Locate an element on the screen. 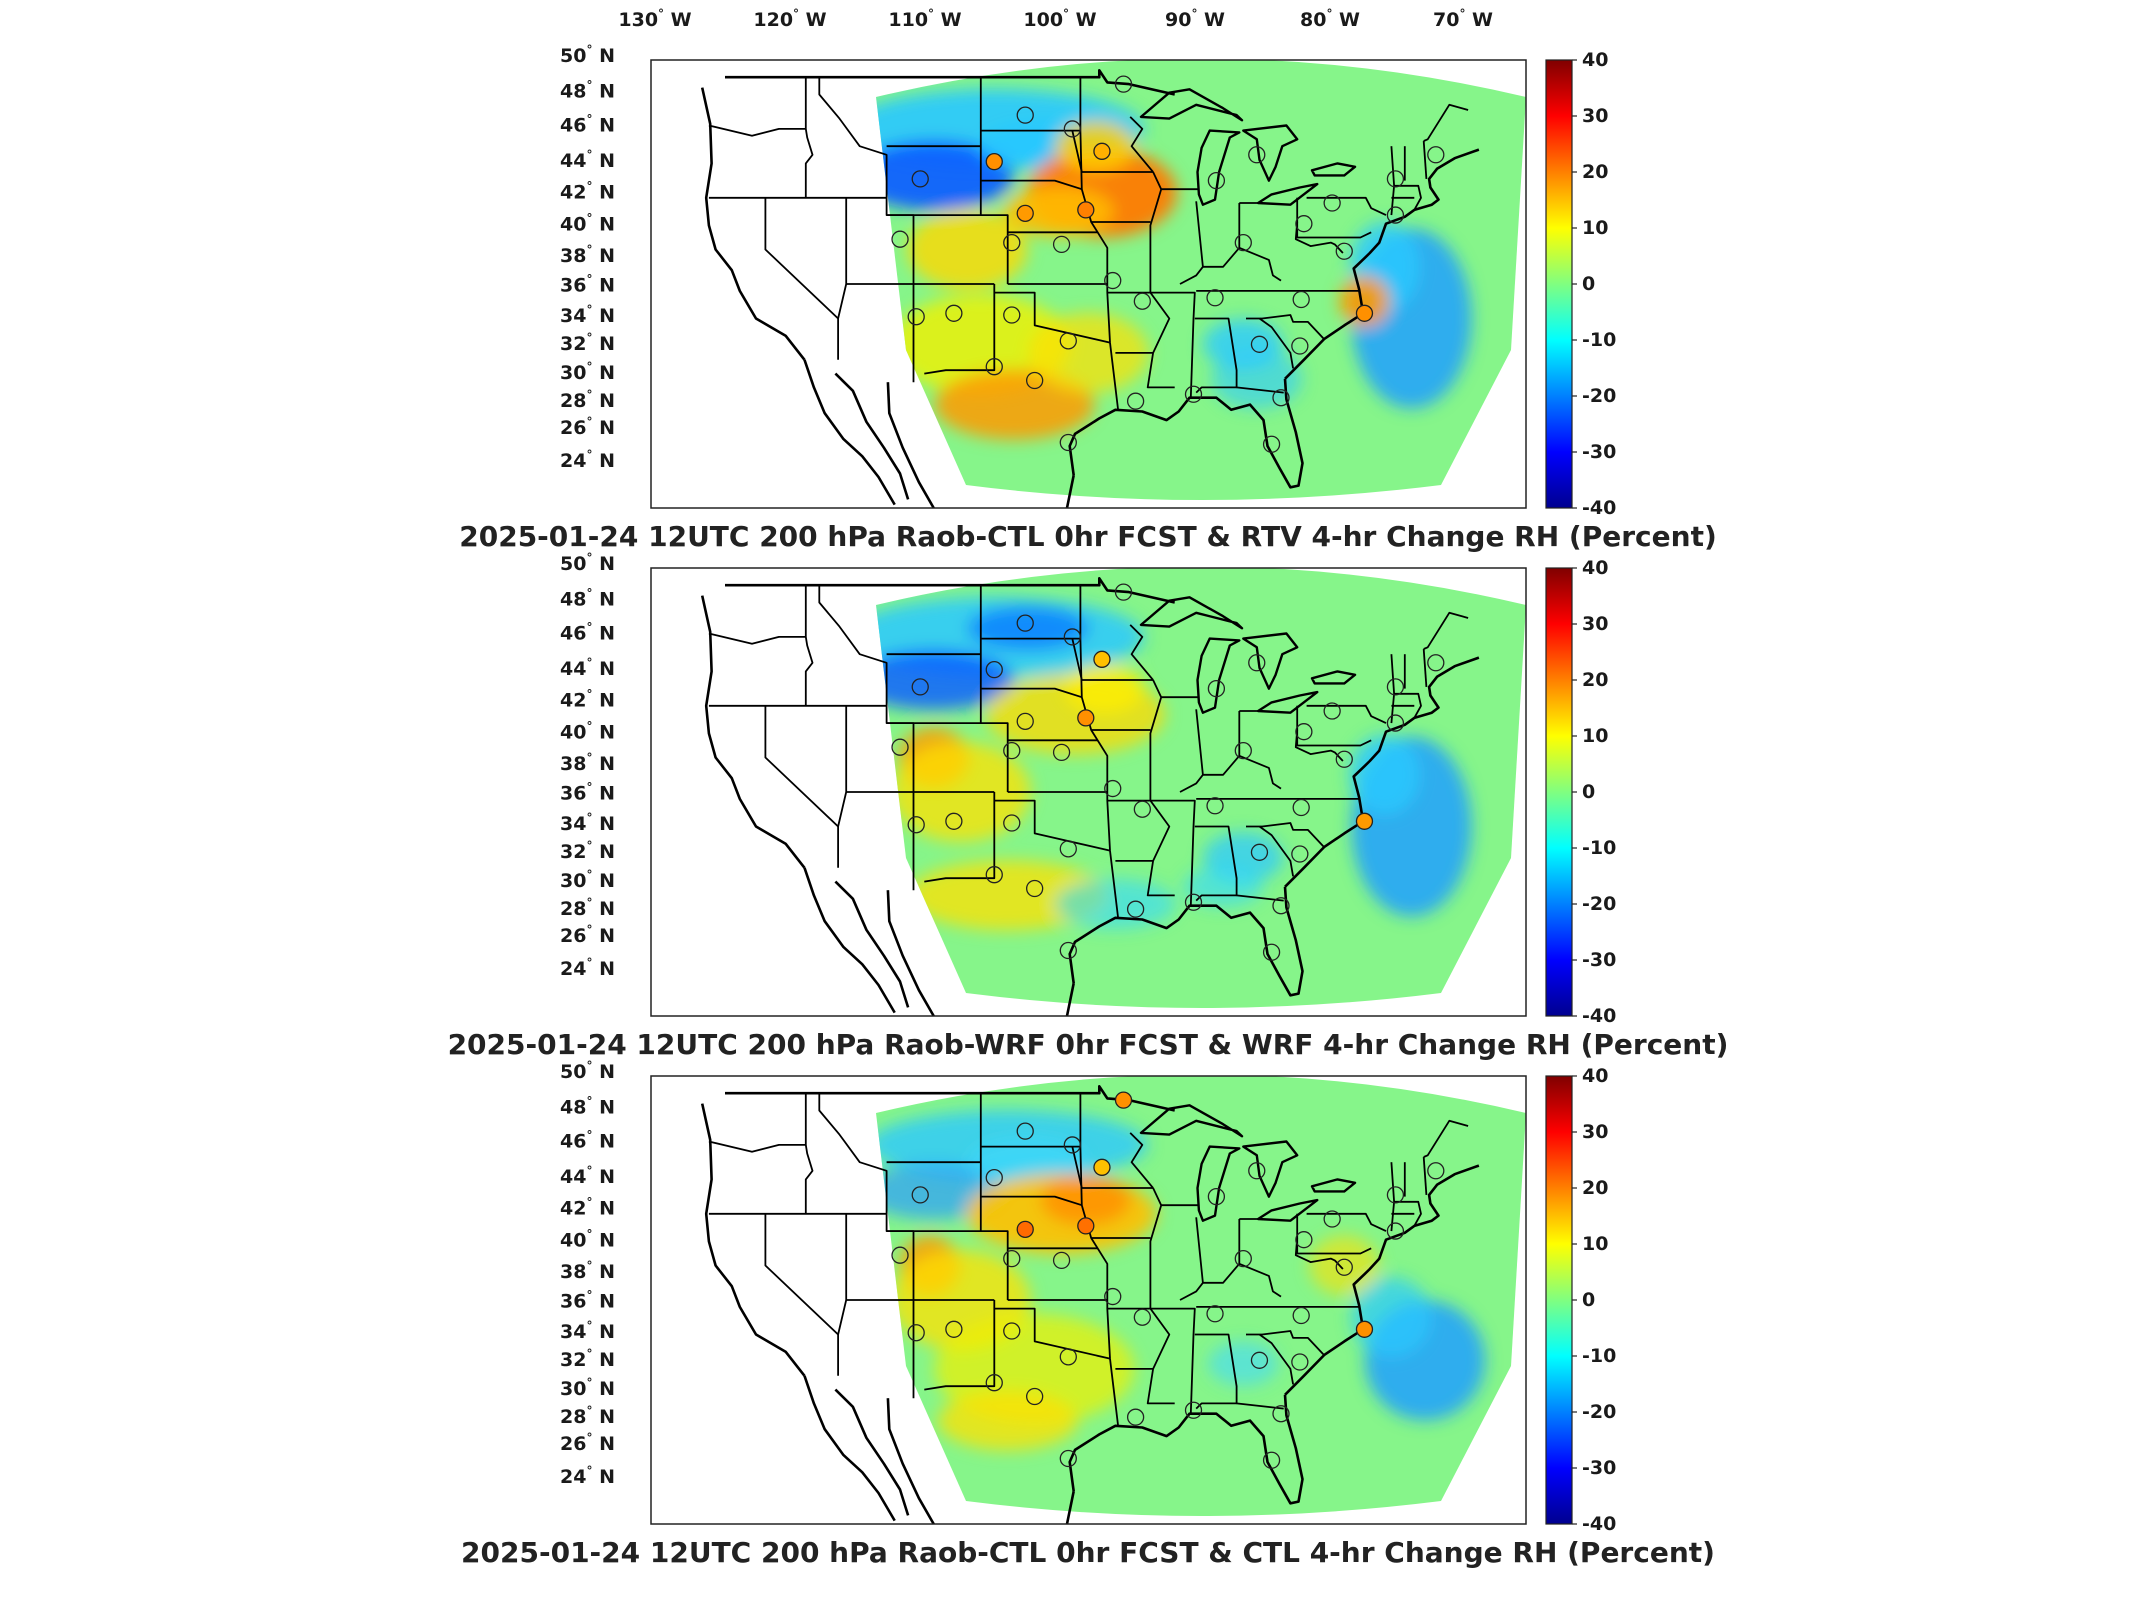 Image resolution: width=2133 pixels, height=1600 pixels. colorbar-tick-label: 10 is located at coordinates (1595, 736).